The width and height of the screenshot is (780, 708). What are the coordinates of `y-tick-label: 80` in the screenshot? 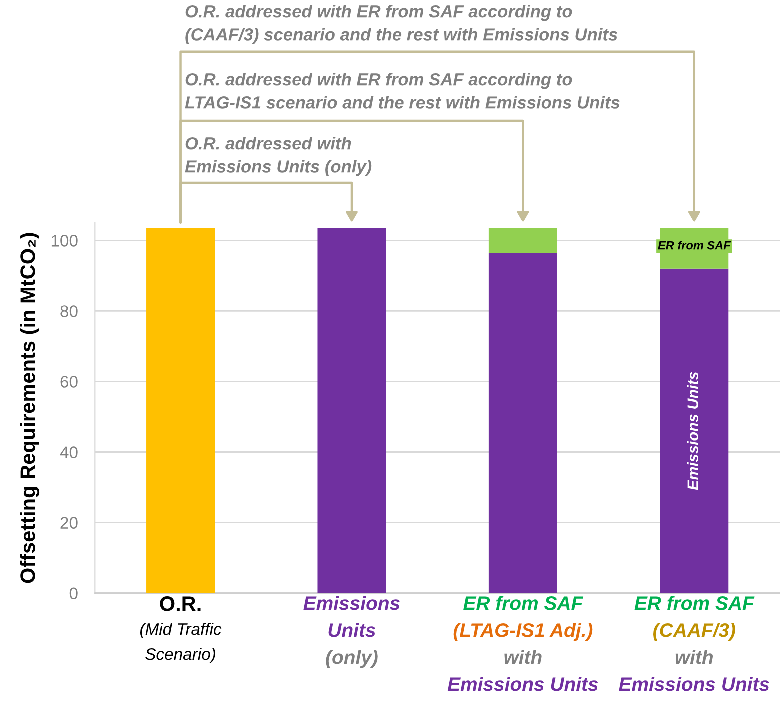 It's located at (69, 312).